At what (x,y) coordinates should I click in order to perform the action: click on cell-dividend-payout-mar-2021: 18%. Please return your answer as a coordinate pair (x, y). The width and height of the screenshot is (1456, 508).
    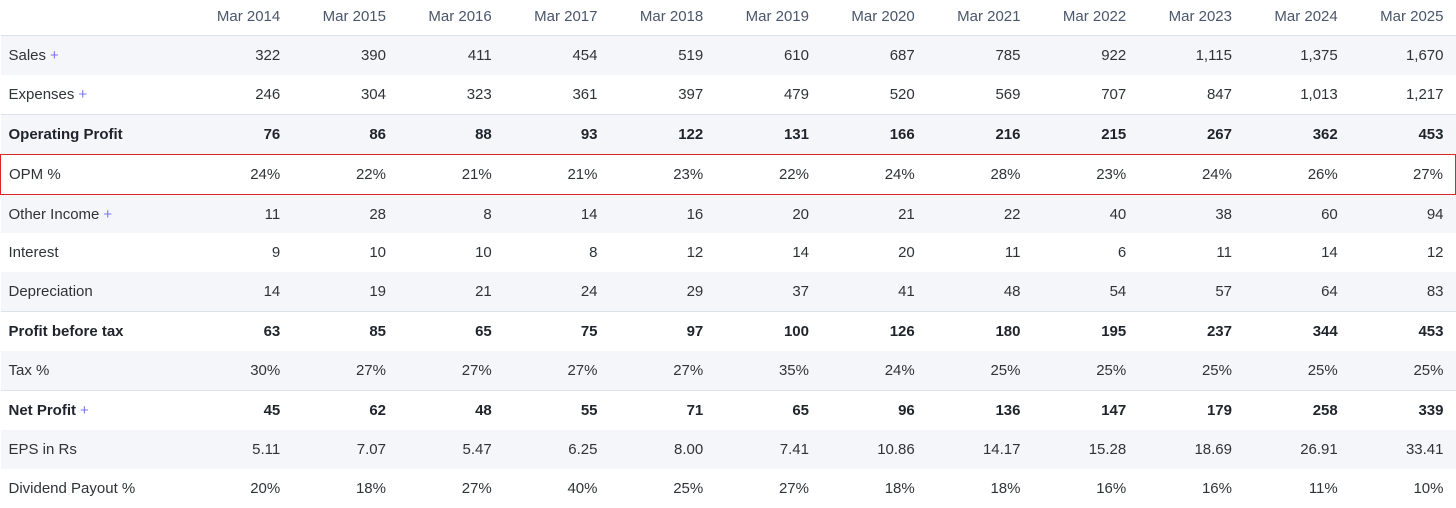
    Looking at the image, I should click on (1005, 488).